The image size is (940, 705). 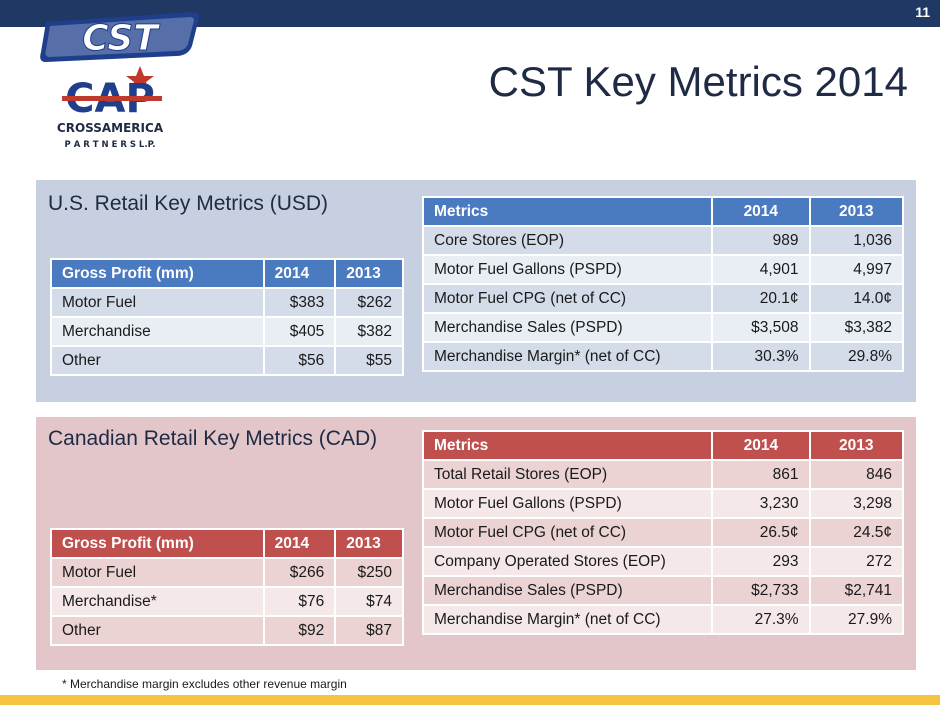 What do you see at coordinates (761, 503) in the screenshot?
I see `table-cell: 3,230` at bounding box center [761, 503].